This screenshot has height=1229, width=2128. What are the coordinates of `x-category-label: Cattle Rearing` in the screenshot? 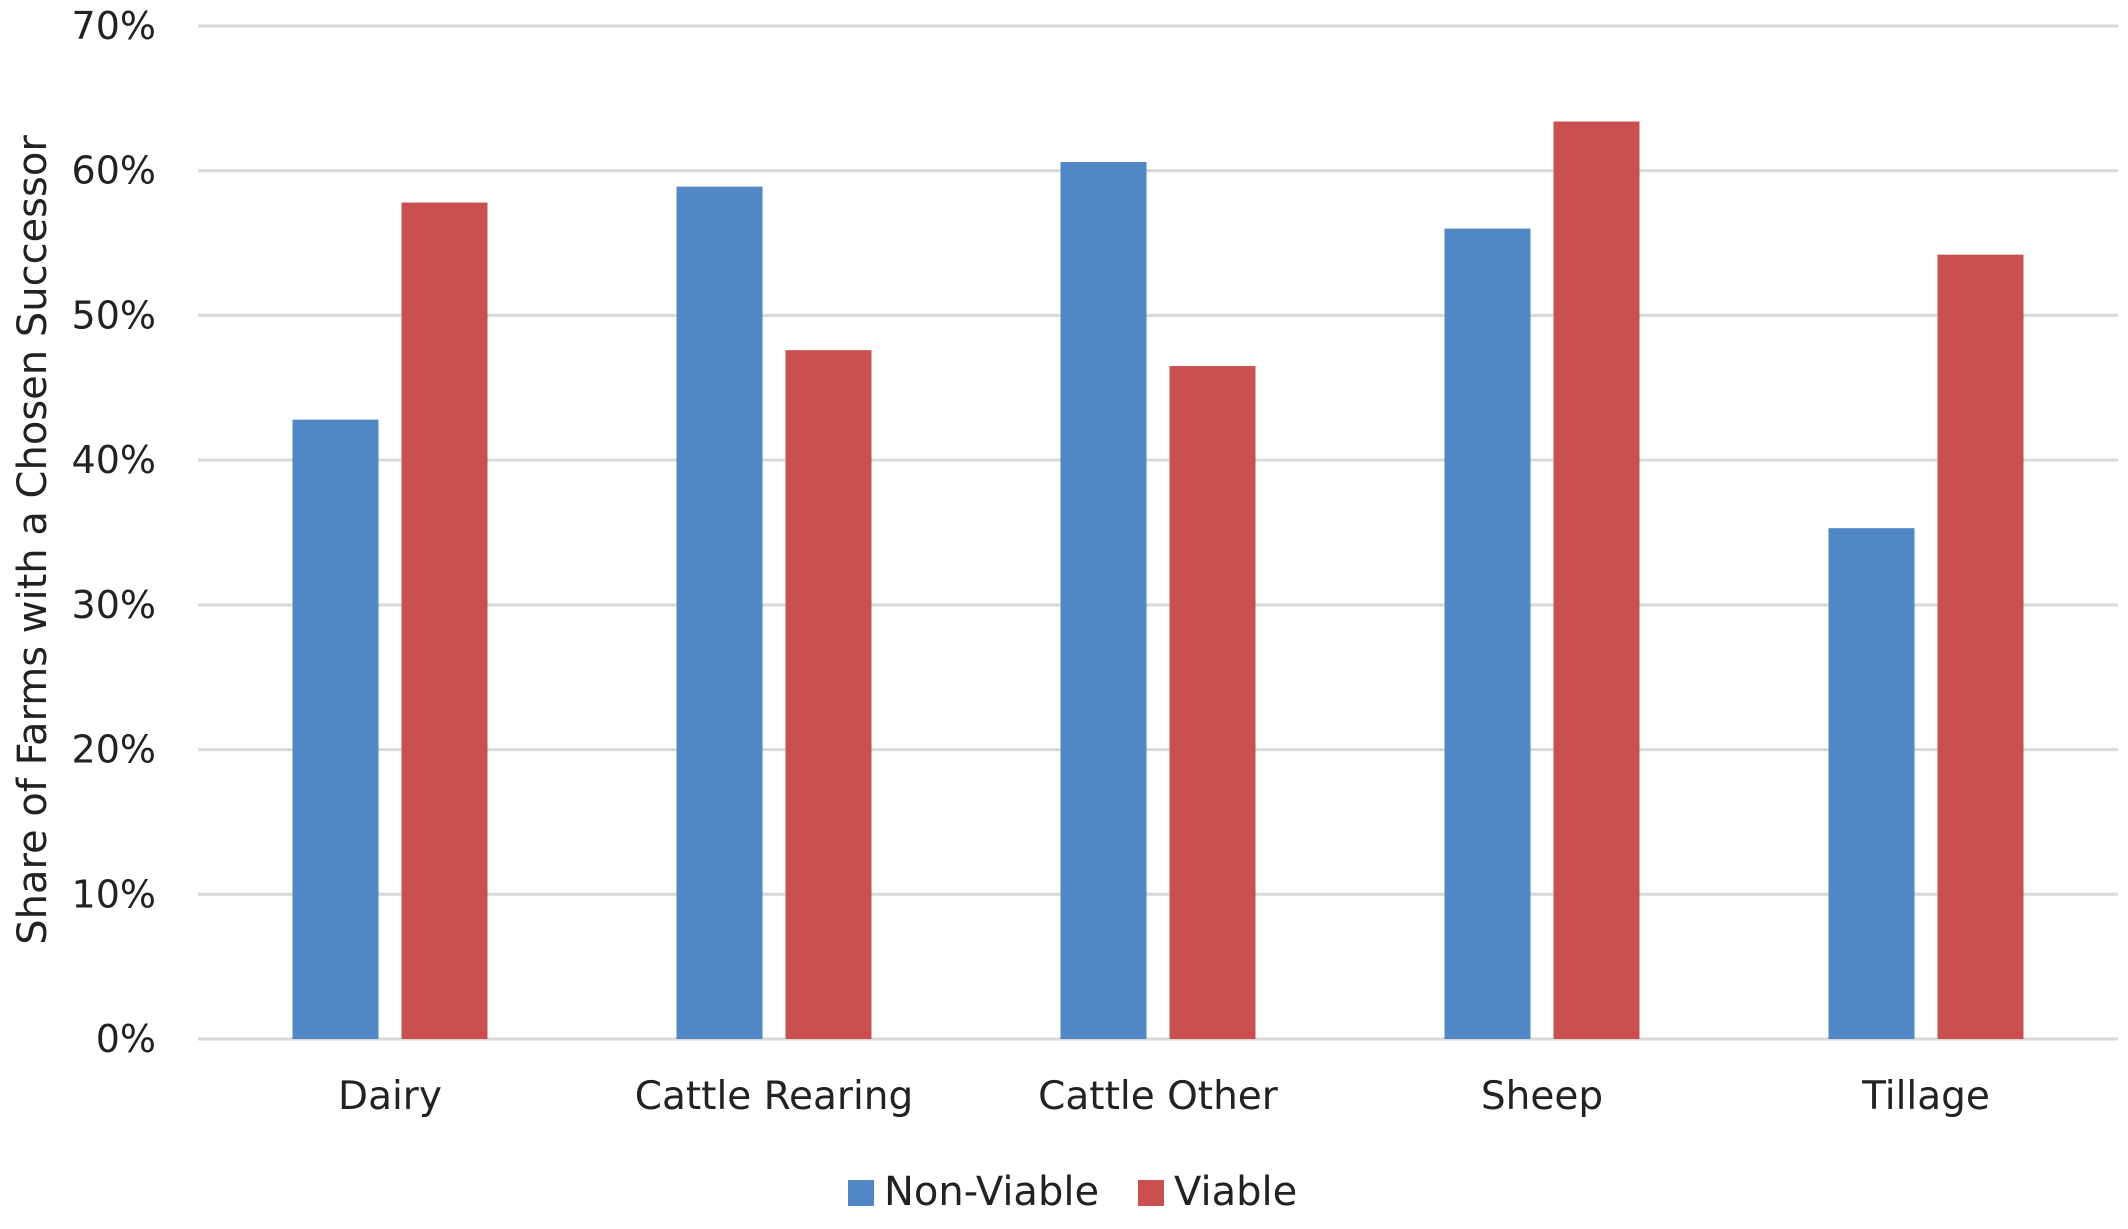 It's located at (774, 1096).